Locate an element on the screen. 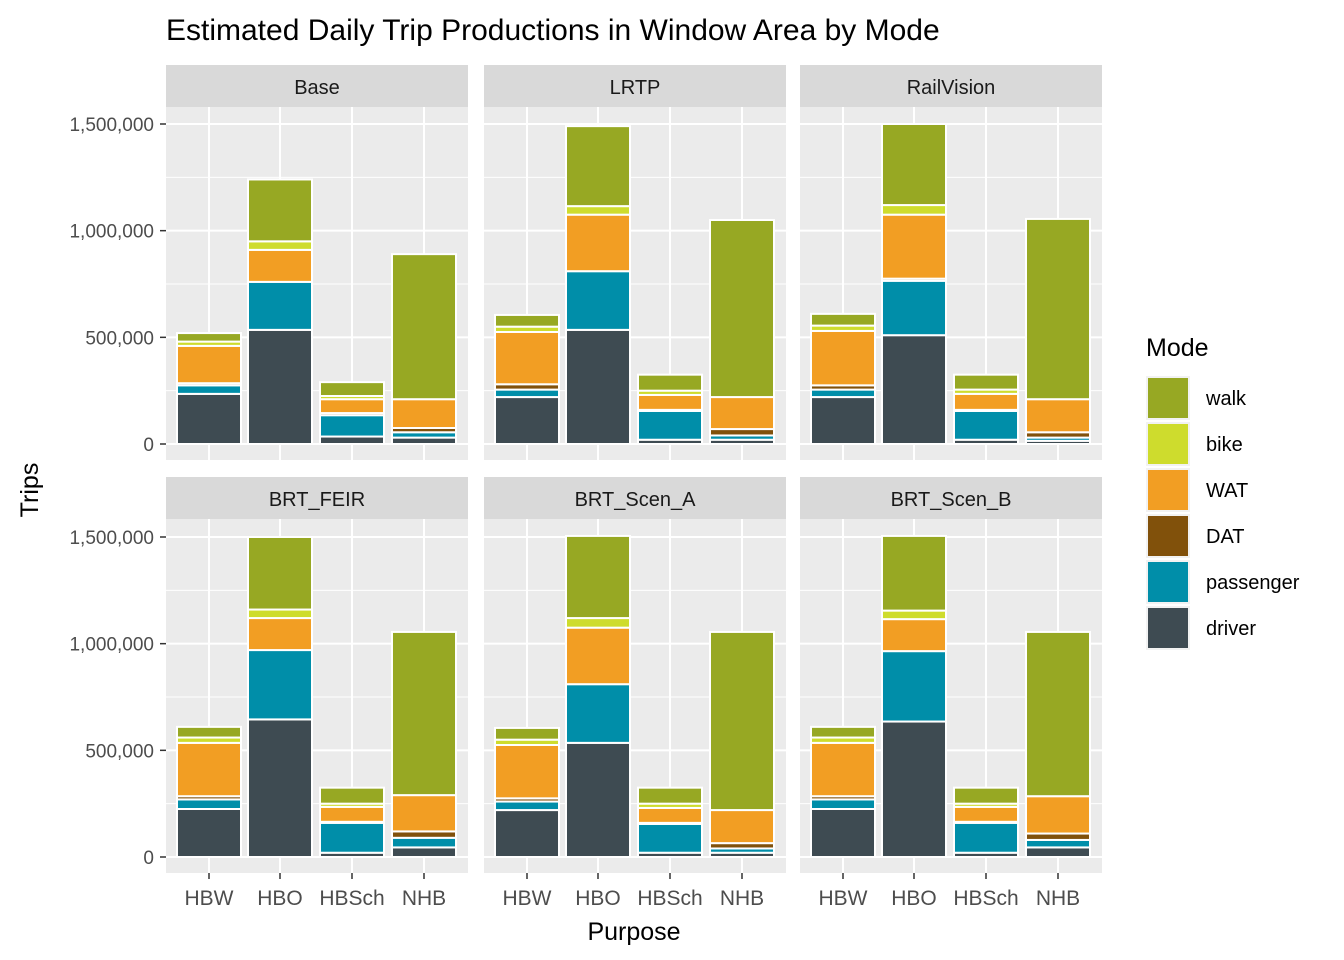 The width and height of the screenshot is (1344, 960). legend-label-passenger: passenger is located at coordinates (1253, 583).